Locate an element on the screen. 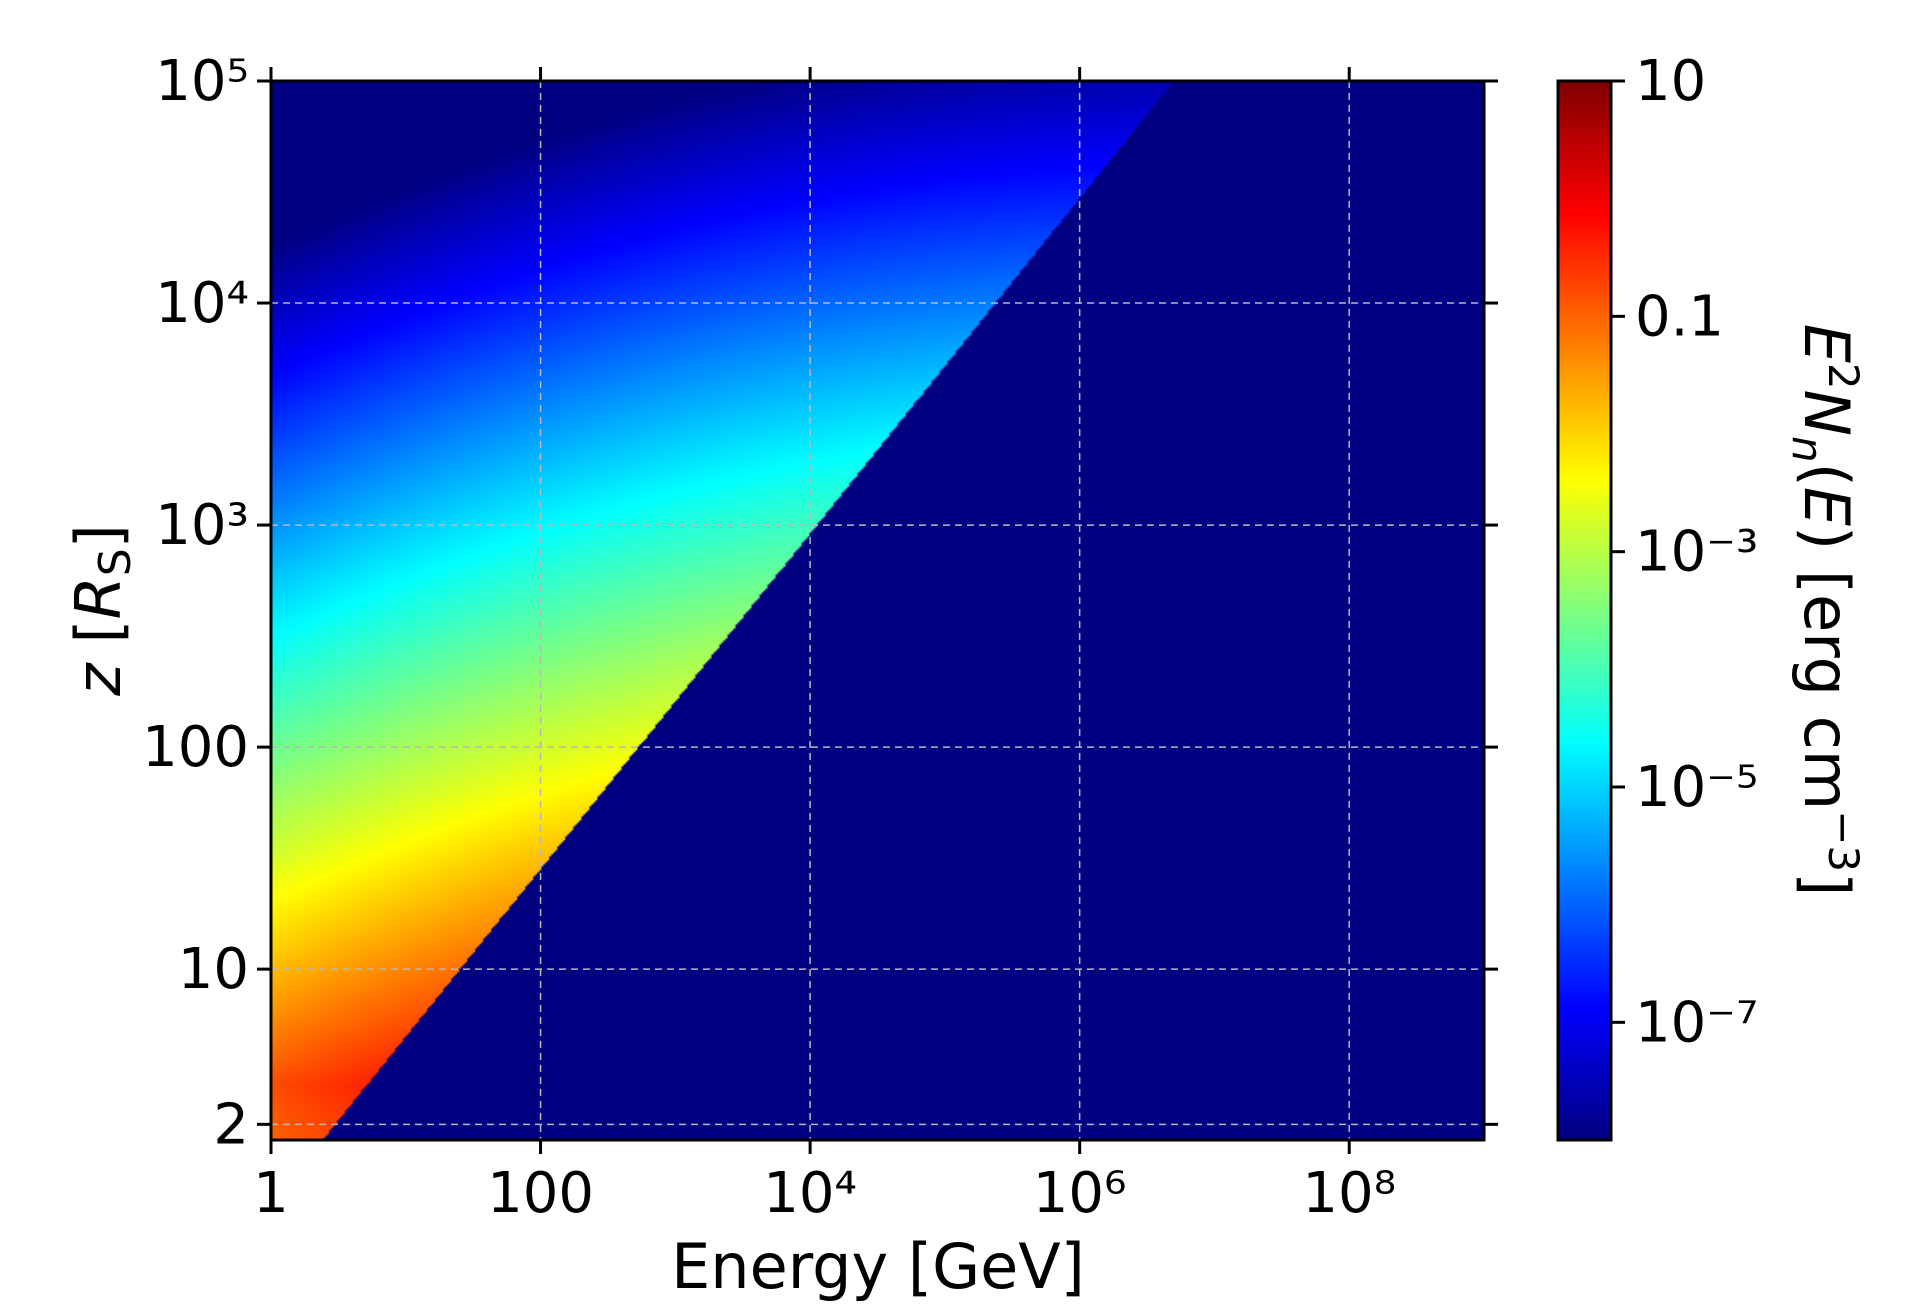 Image resolution: width=1915 pixels, height=1314 pixels. colorbar-tick-label: 10 is located at coordinates (1670, 81).